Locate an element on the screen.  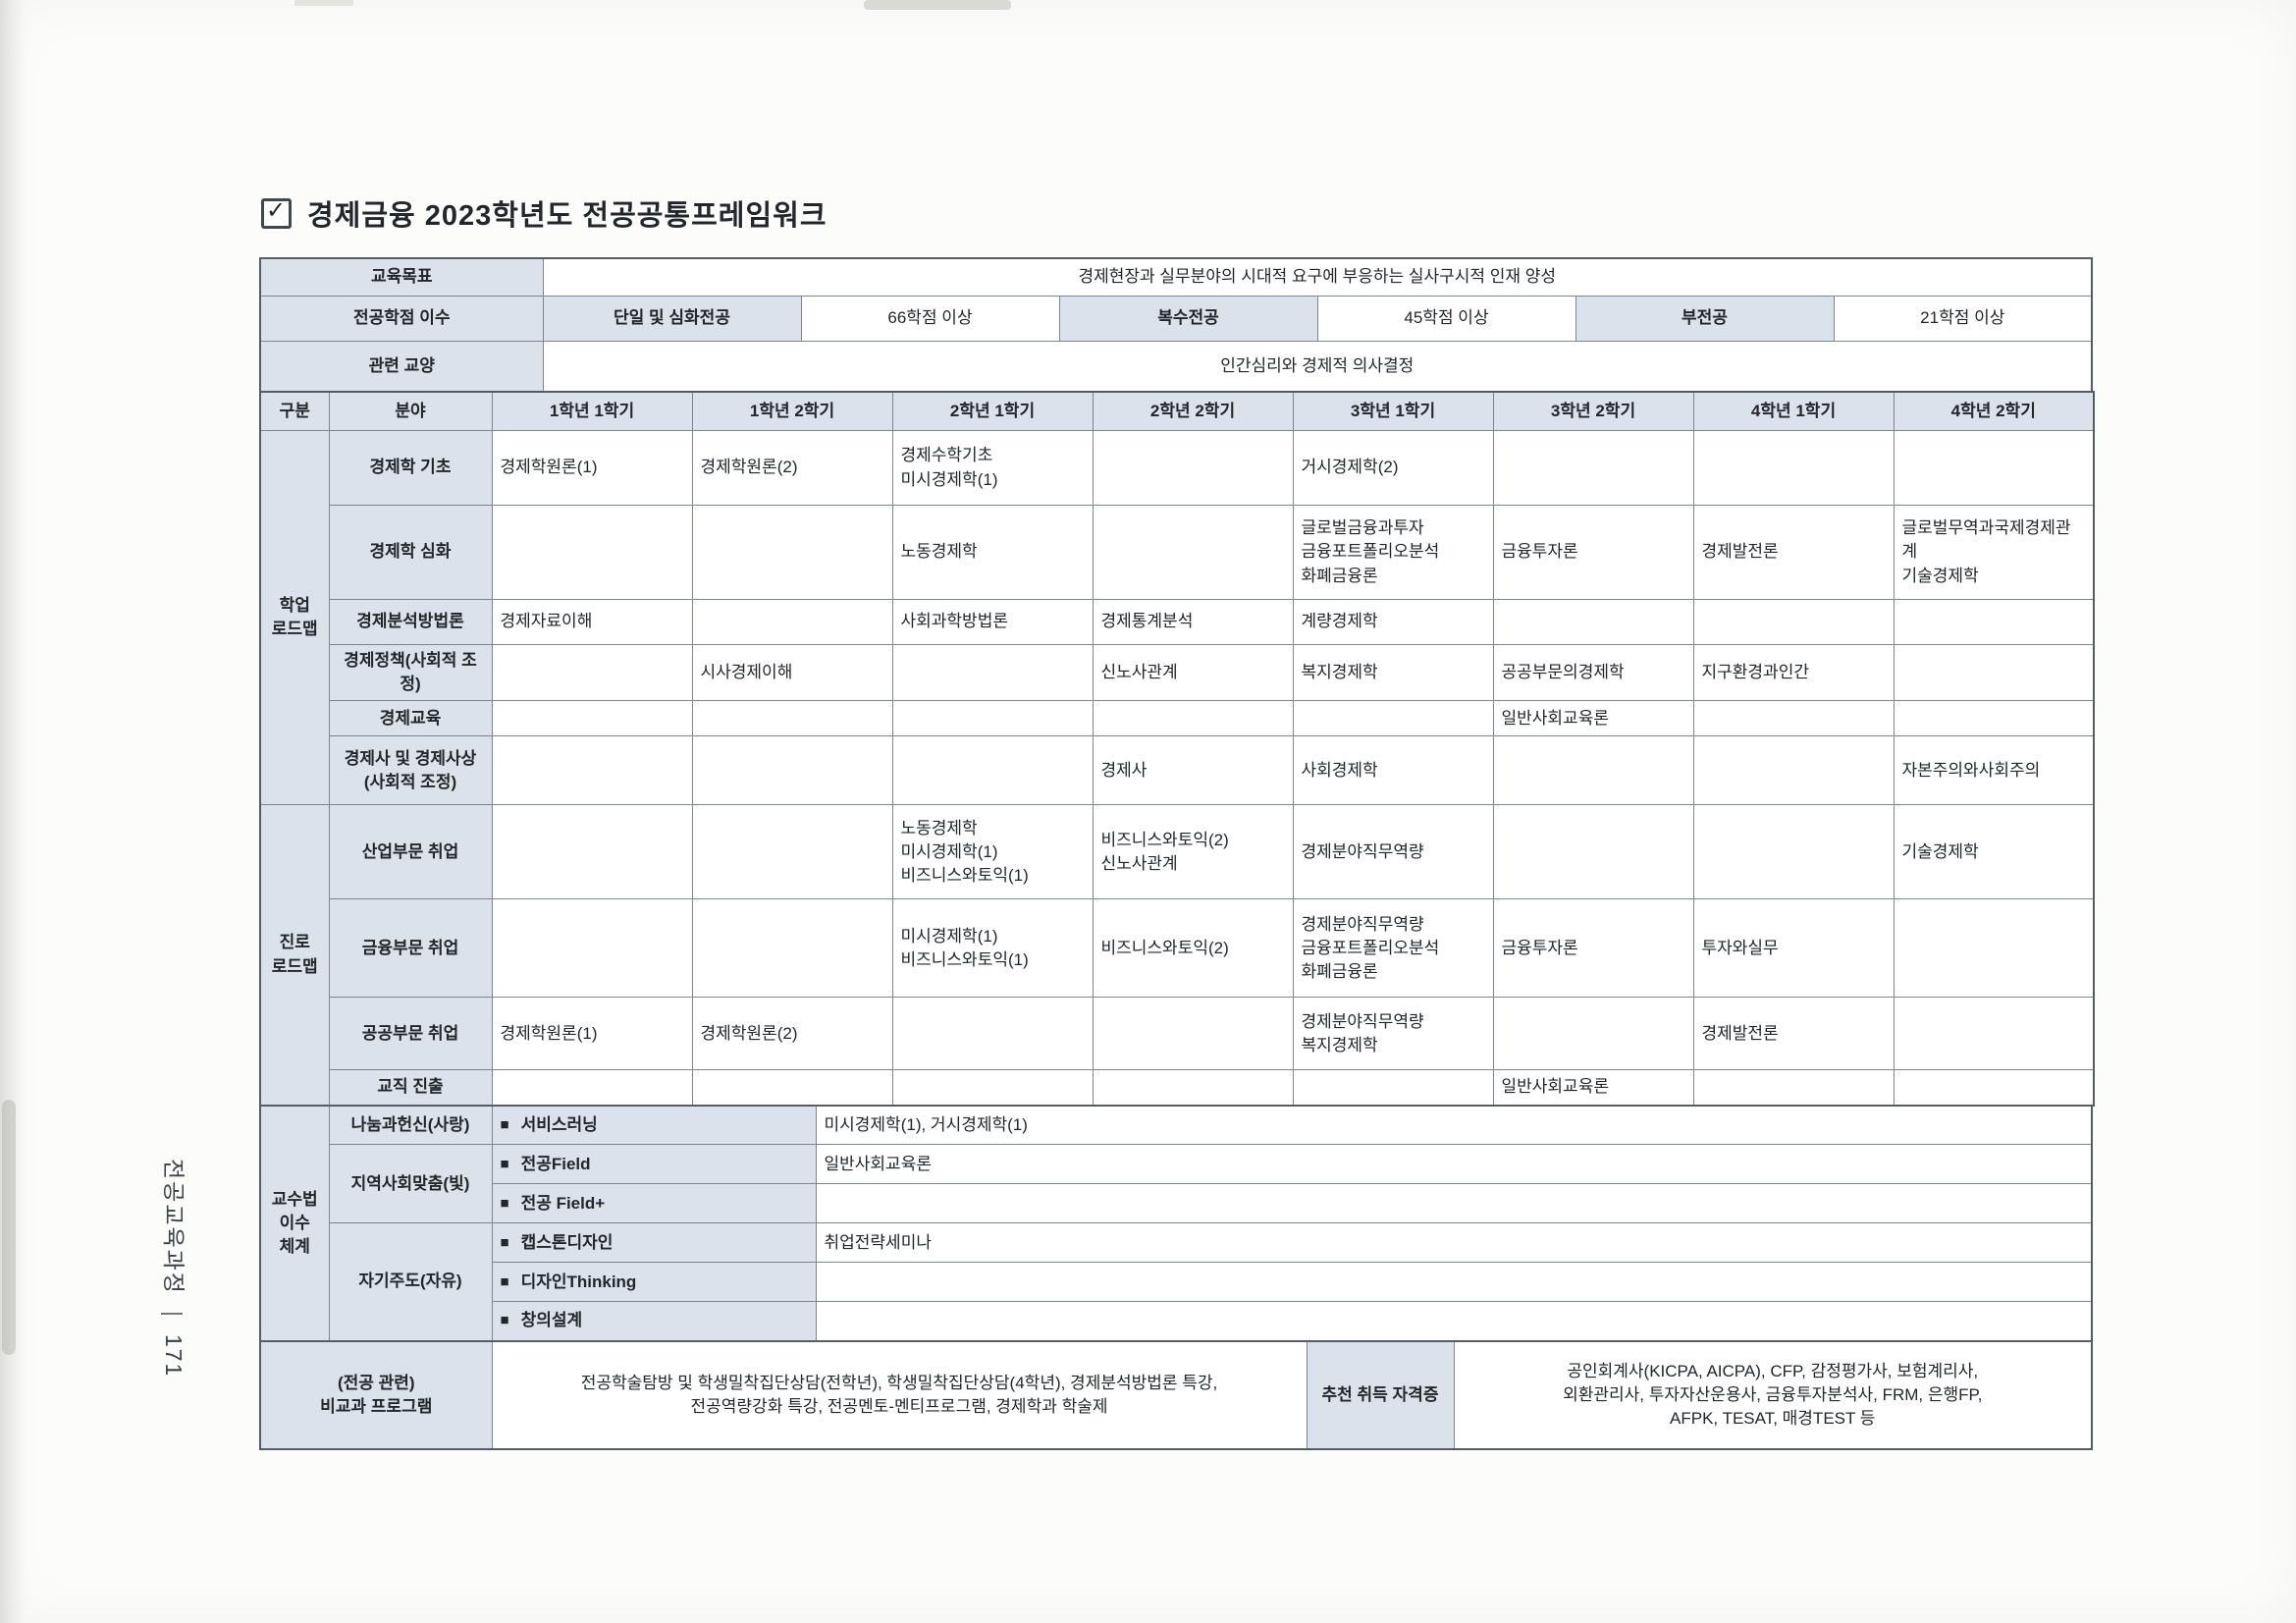
credit-type-label: 단일 및 심화전공 is located at coordinates (672, 318).